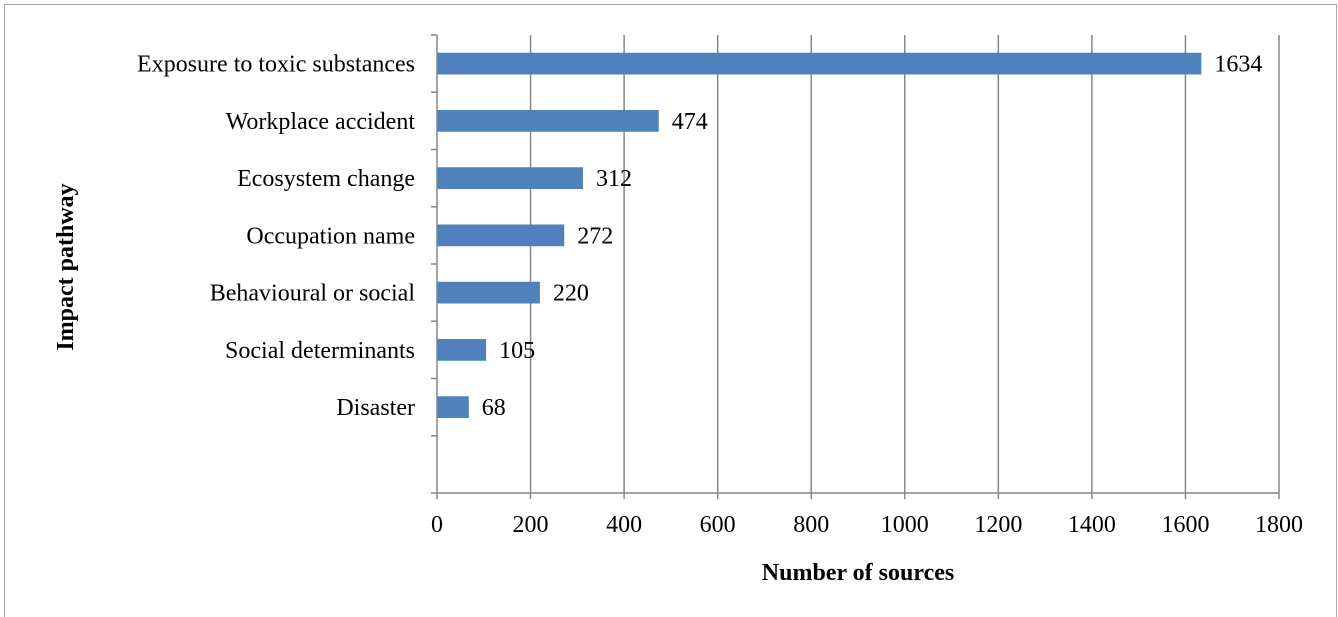 This screenshot has height=617, width=1338. I want to click on x-tick-label: 1400, so click(1092, 525).